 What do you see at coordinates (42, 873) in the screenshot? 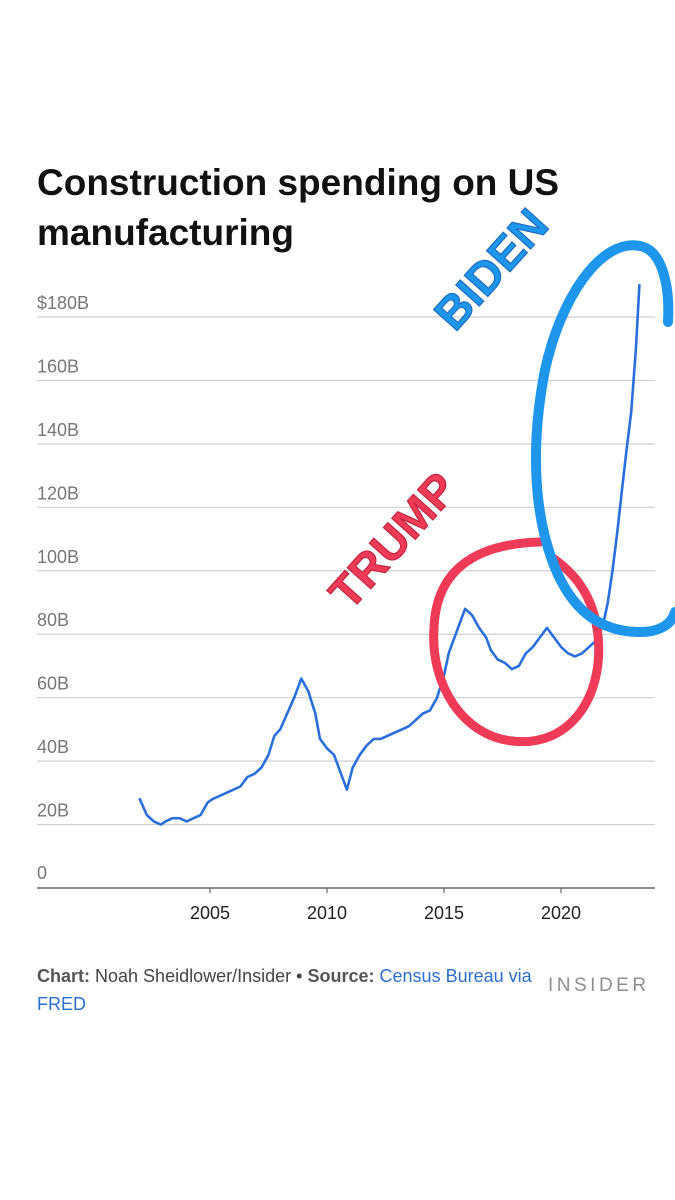
I see `y-tick-label: 0` at bounding box center [42, 873].